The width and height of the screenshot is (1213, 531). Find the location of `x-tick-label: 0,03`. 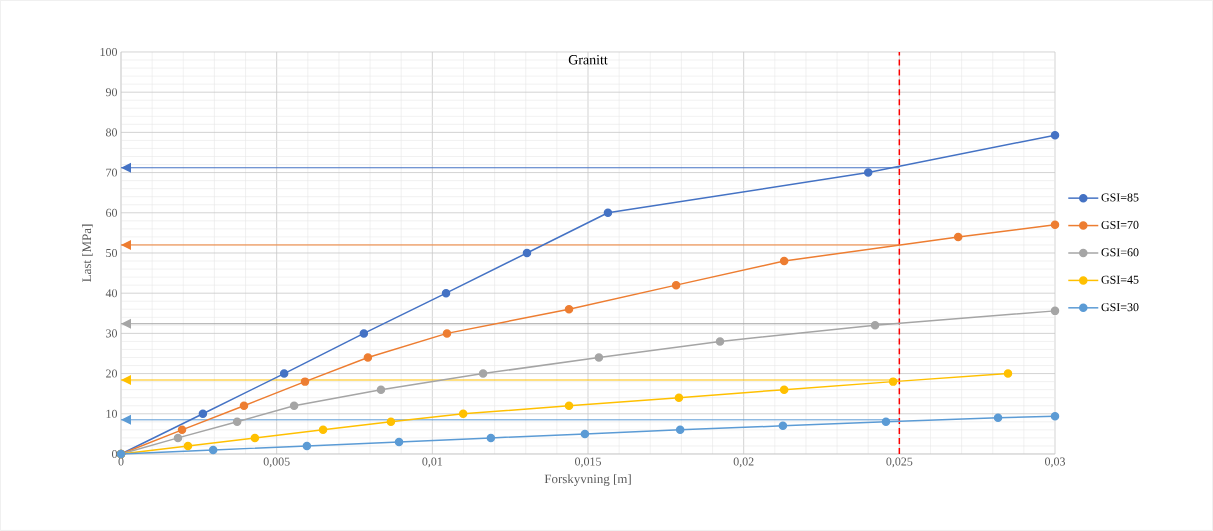

x-tick-label: 0,03 is located at coordinates (1055, 462).